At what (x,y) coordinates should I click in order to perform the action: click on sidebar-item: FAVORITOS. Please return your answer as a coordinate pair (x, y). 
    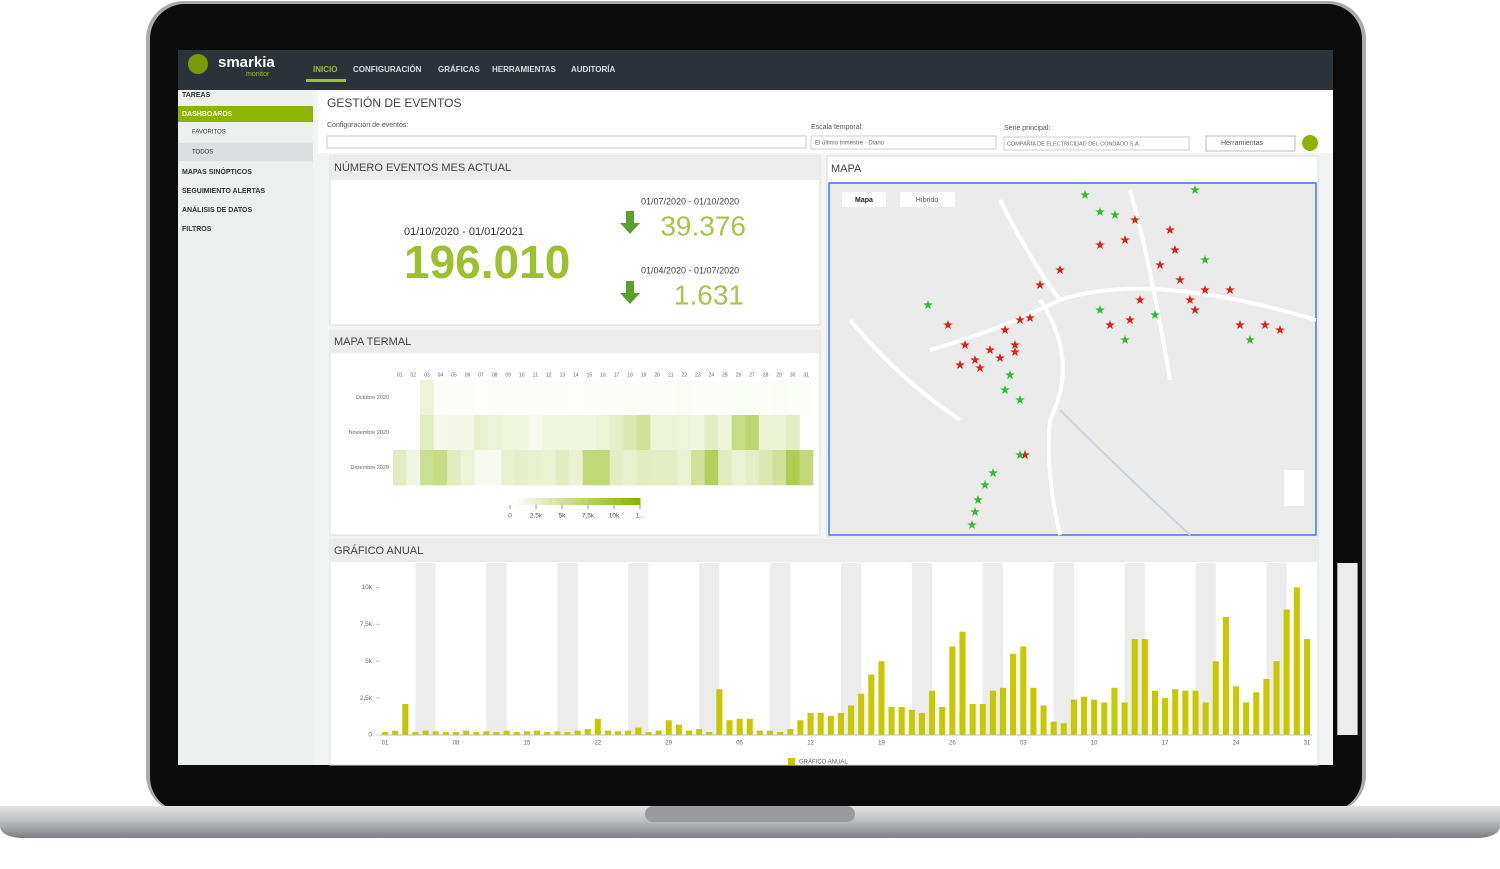
    Looking at the image, I should click on (209, 133).